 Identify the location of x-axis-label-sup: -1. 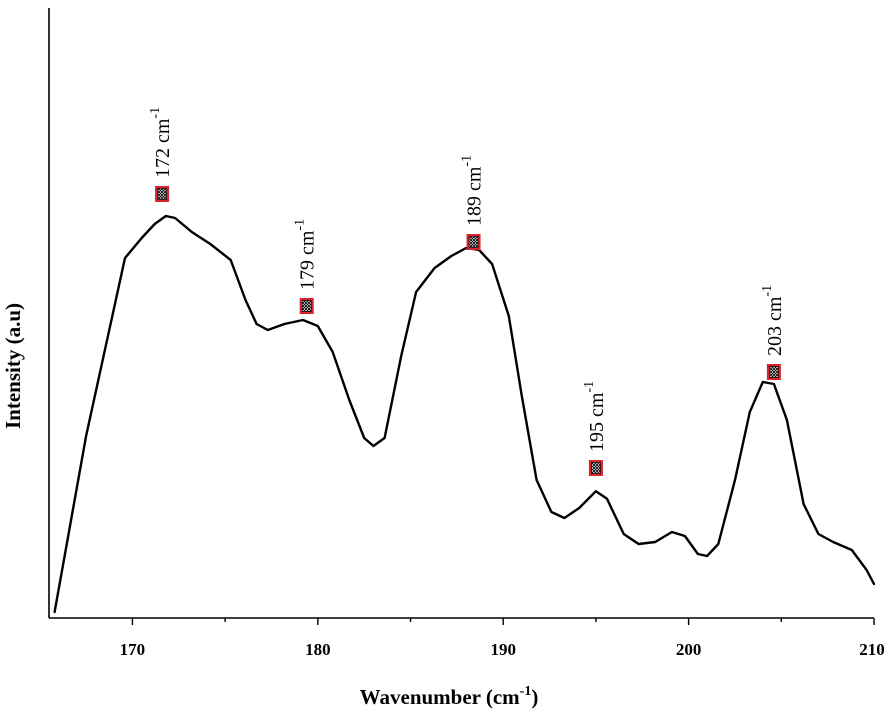
(526, 691).